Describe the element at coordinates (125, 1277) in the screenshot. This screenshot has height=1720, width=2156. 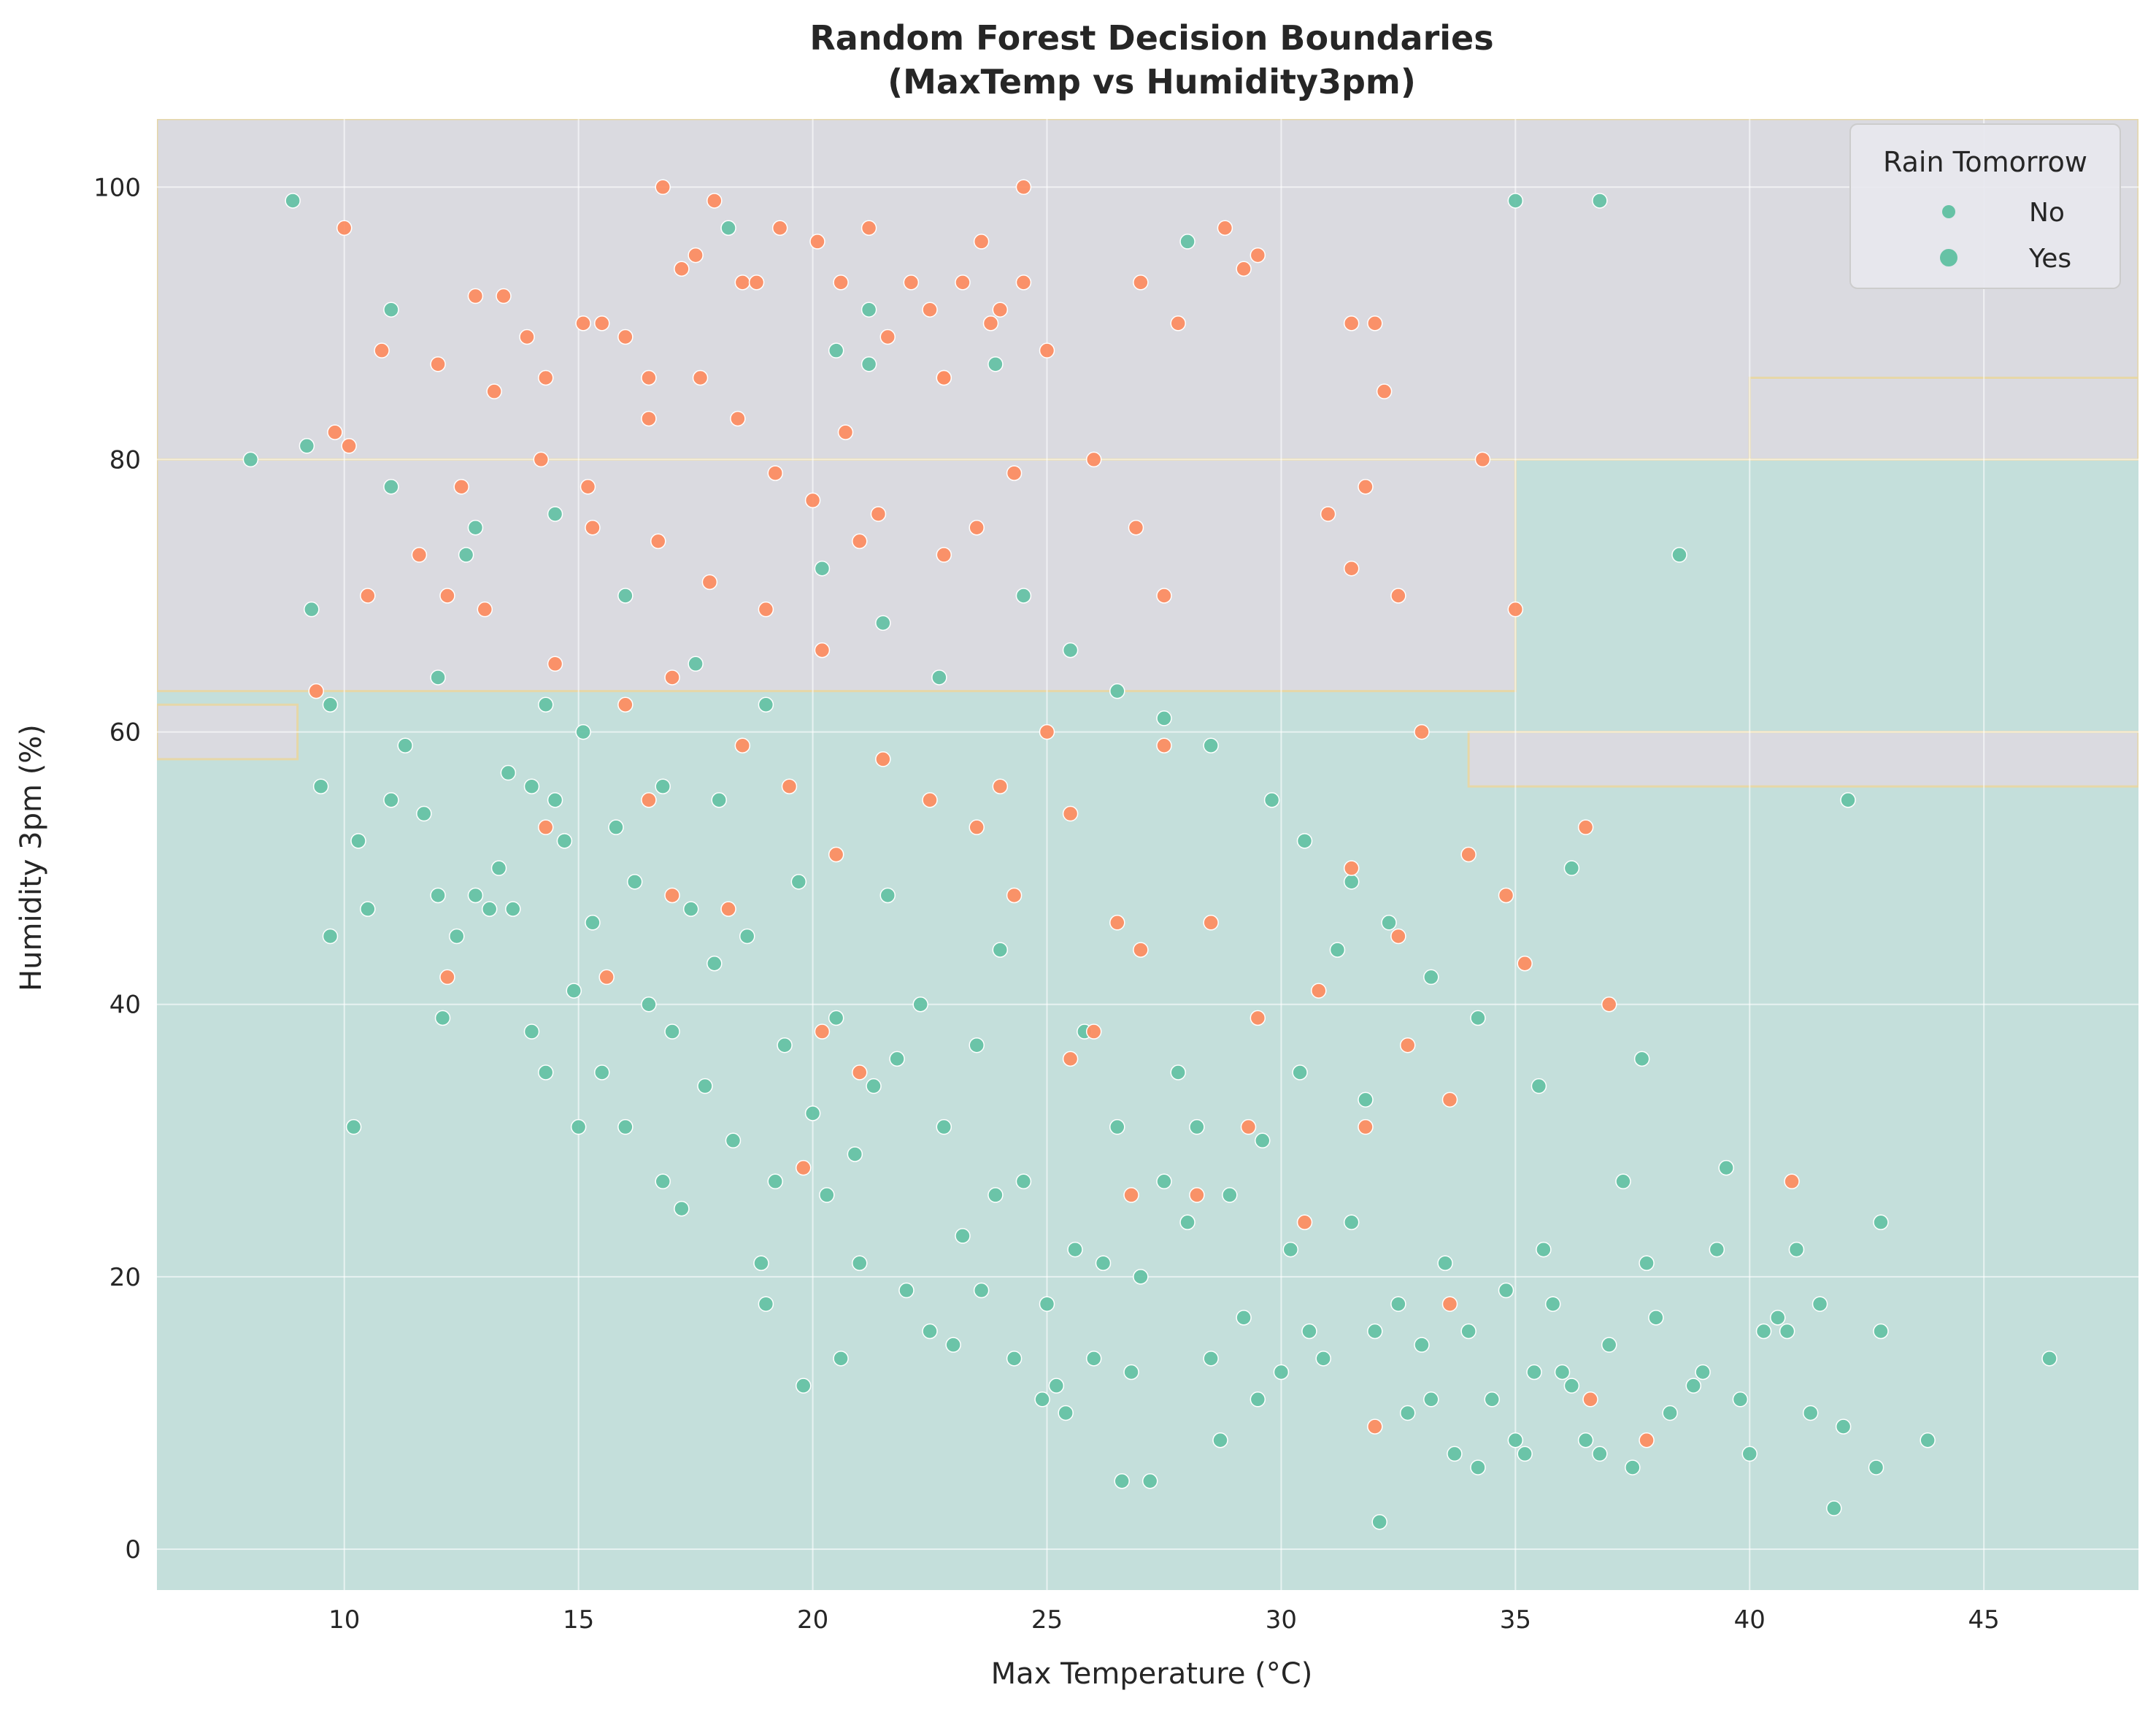
I see `y-tick-label: 20` at that location.